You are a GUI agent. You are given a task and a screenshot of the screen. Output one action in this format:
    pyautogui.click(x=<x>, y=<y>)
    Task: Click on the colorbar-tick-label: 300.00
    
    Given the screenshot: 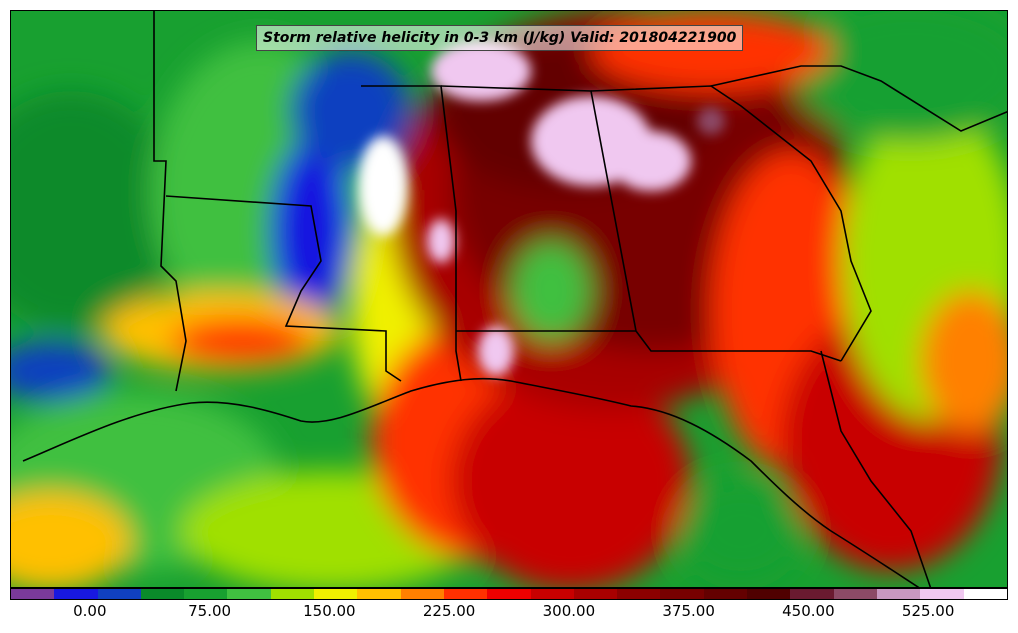 What is the action you would take?
    pyautogui.click(x=569, y=611)
    